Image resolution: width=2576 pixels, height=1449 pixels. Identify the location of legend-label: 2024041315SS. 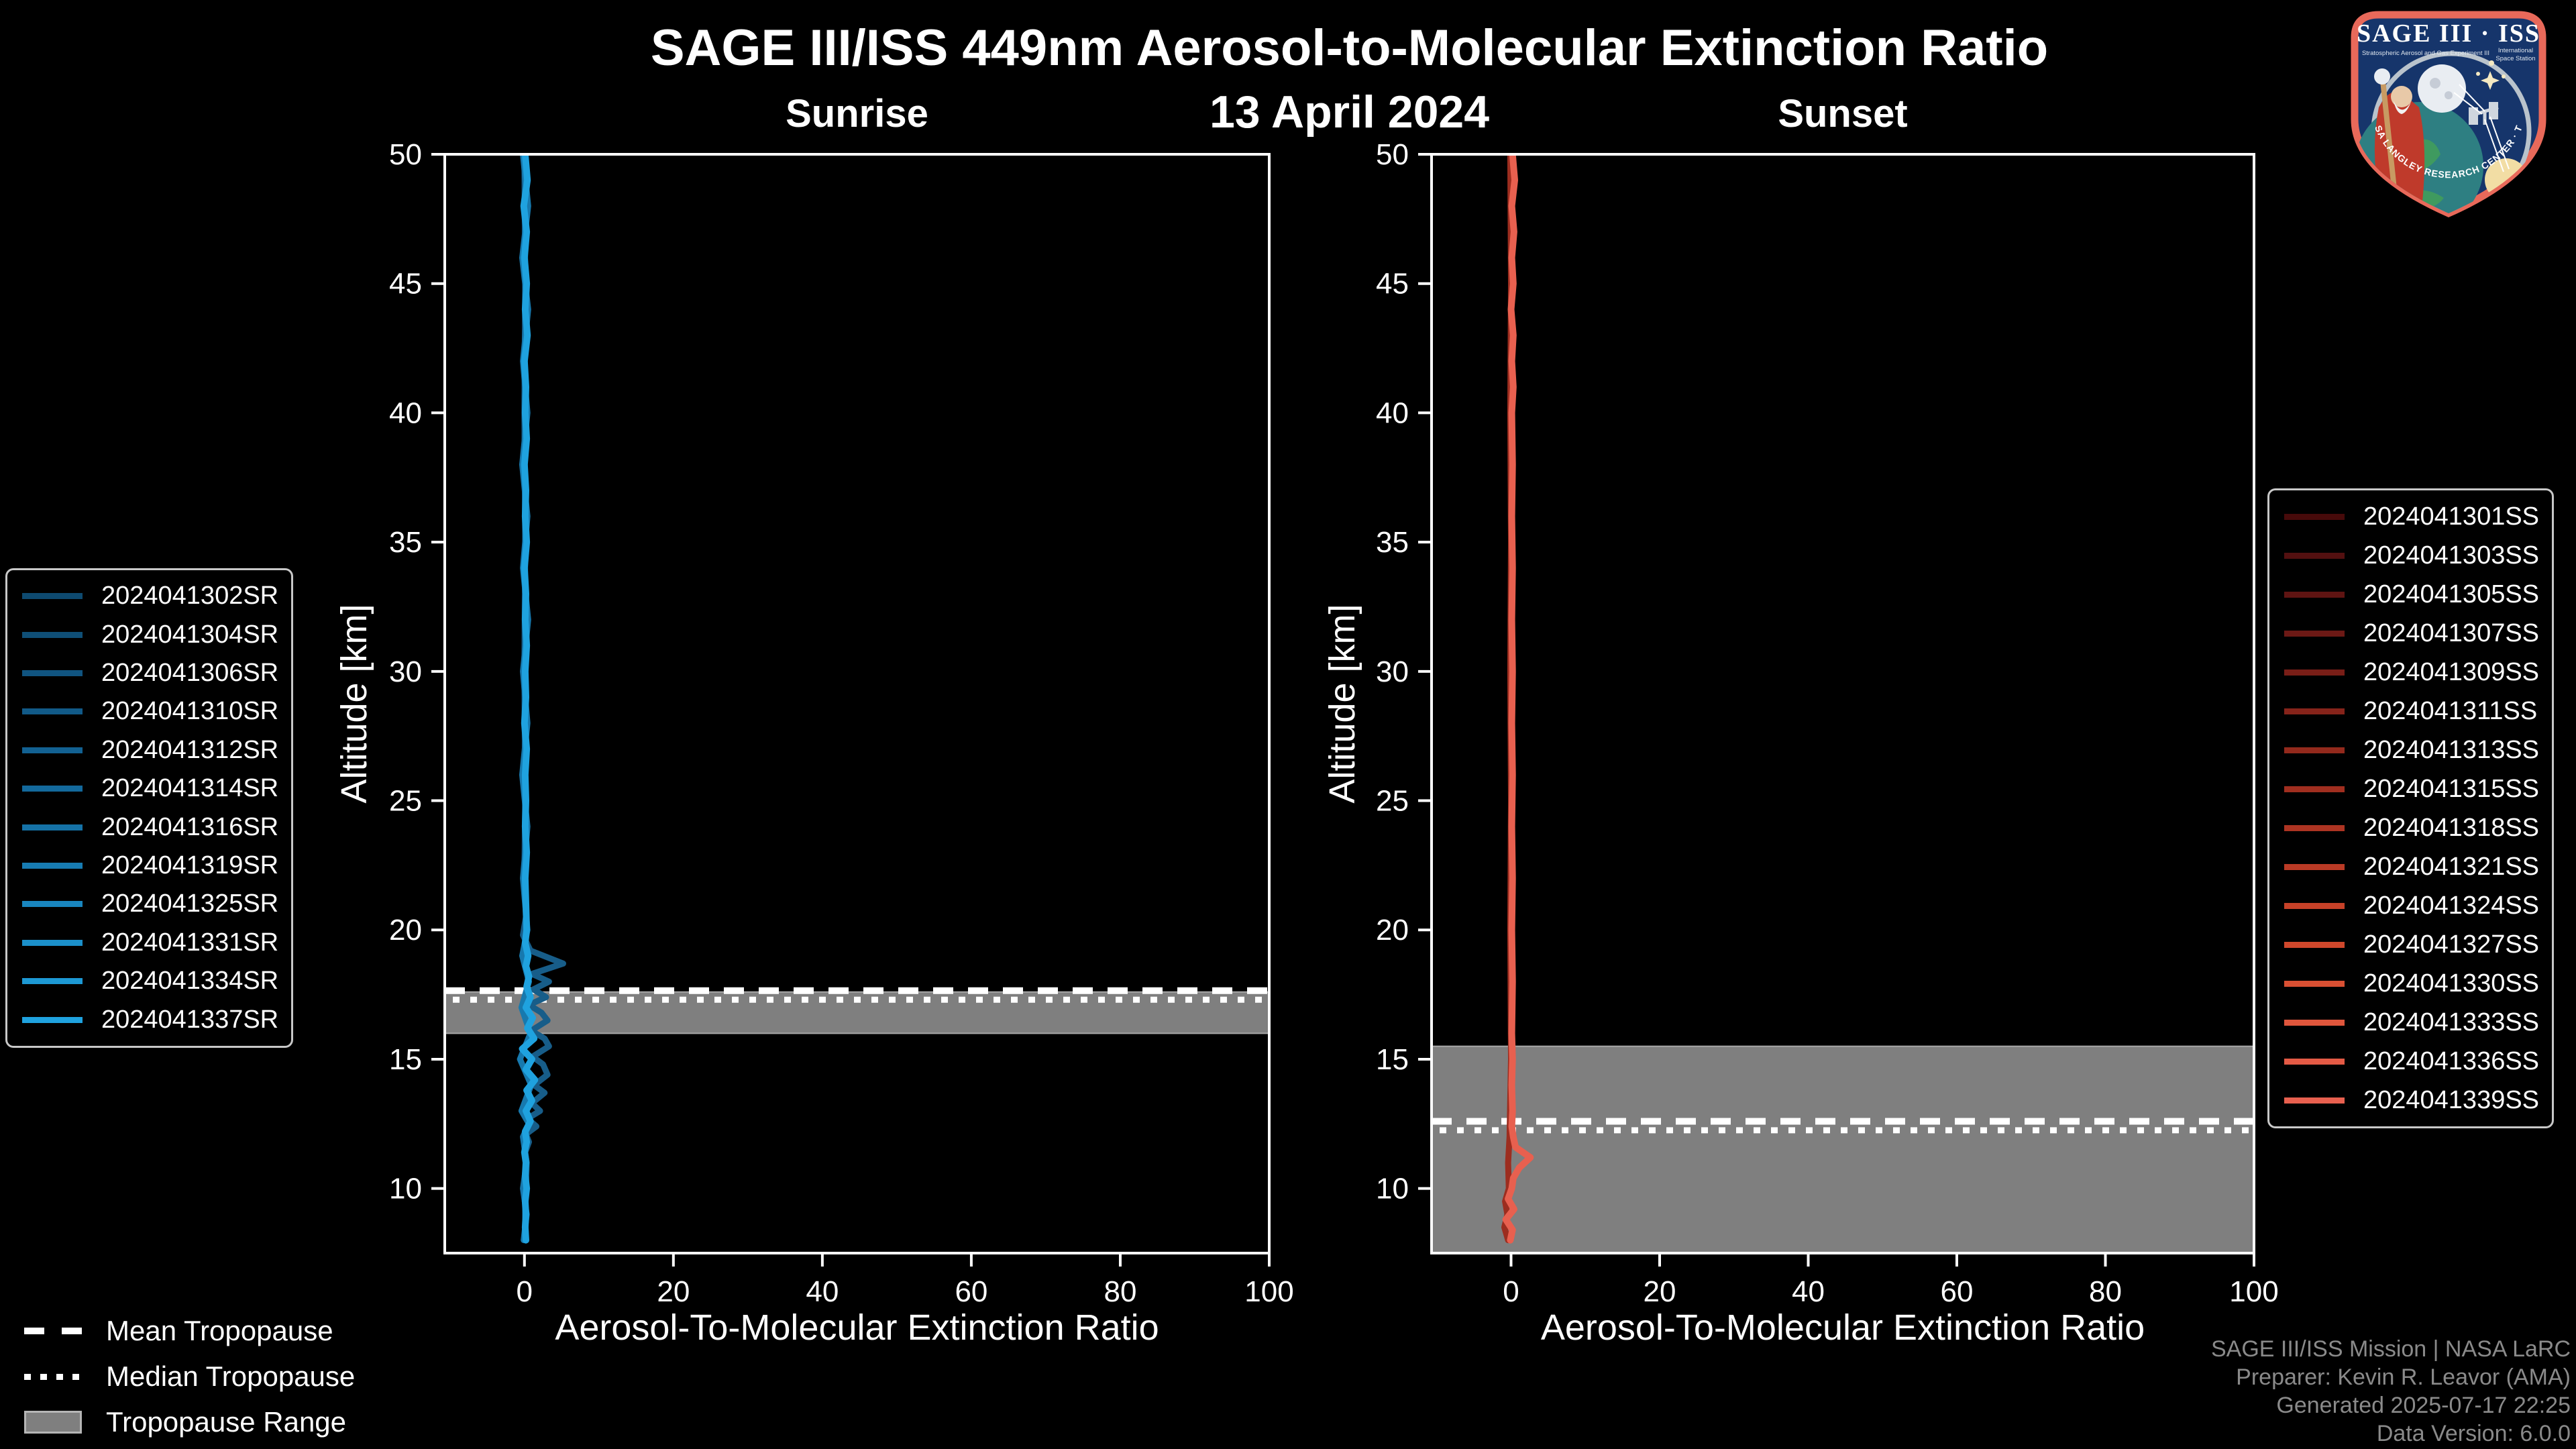
(2451, 788).